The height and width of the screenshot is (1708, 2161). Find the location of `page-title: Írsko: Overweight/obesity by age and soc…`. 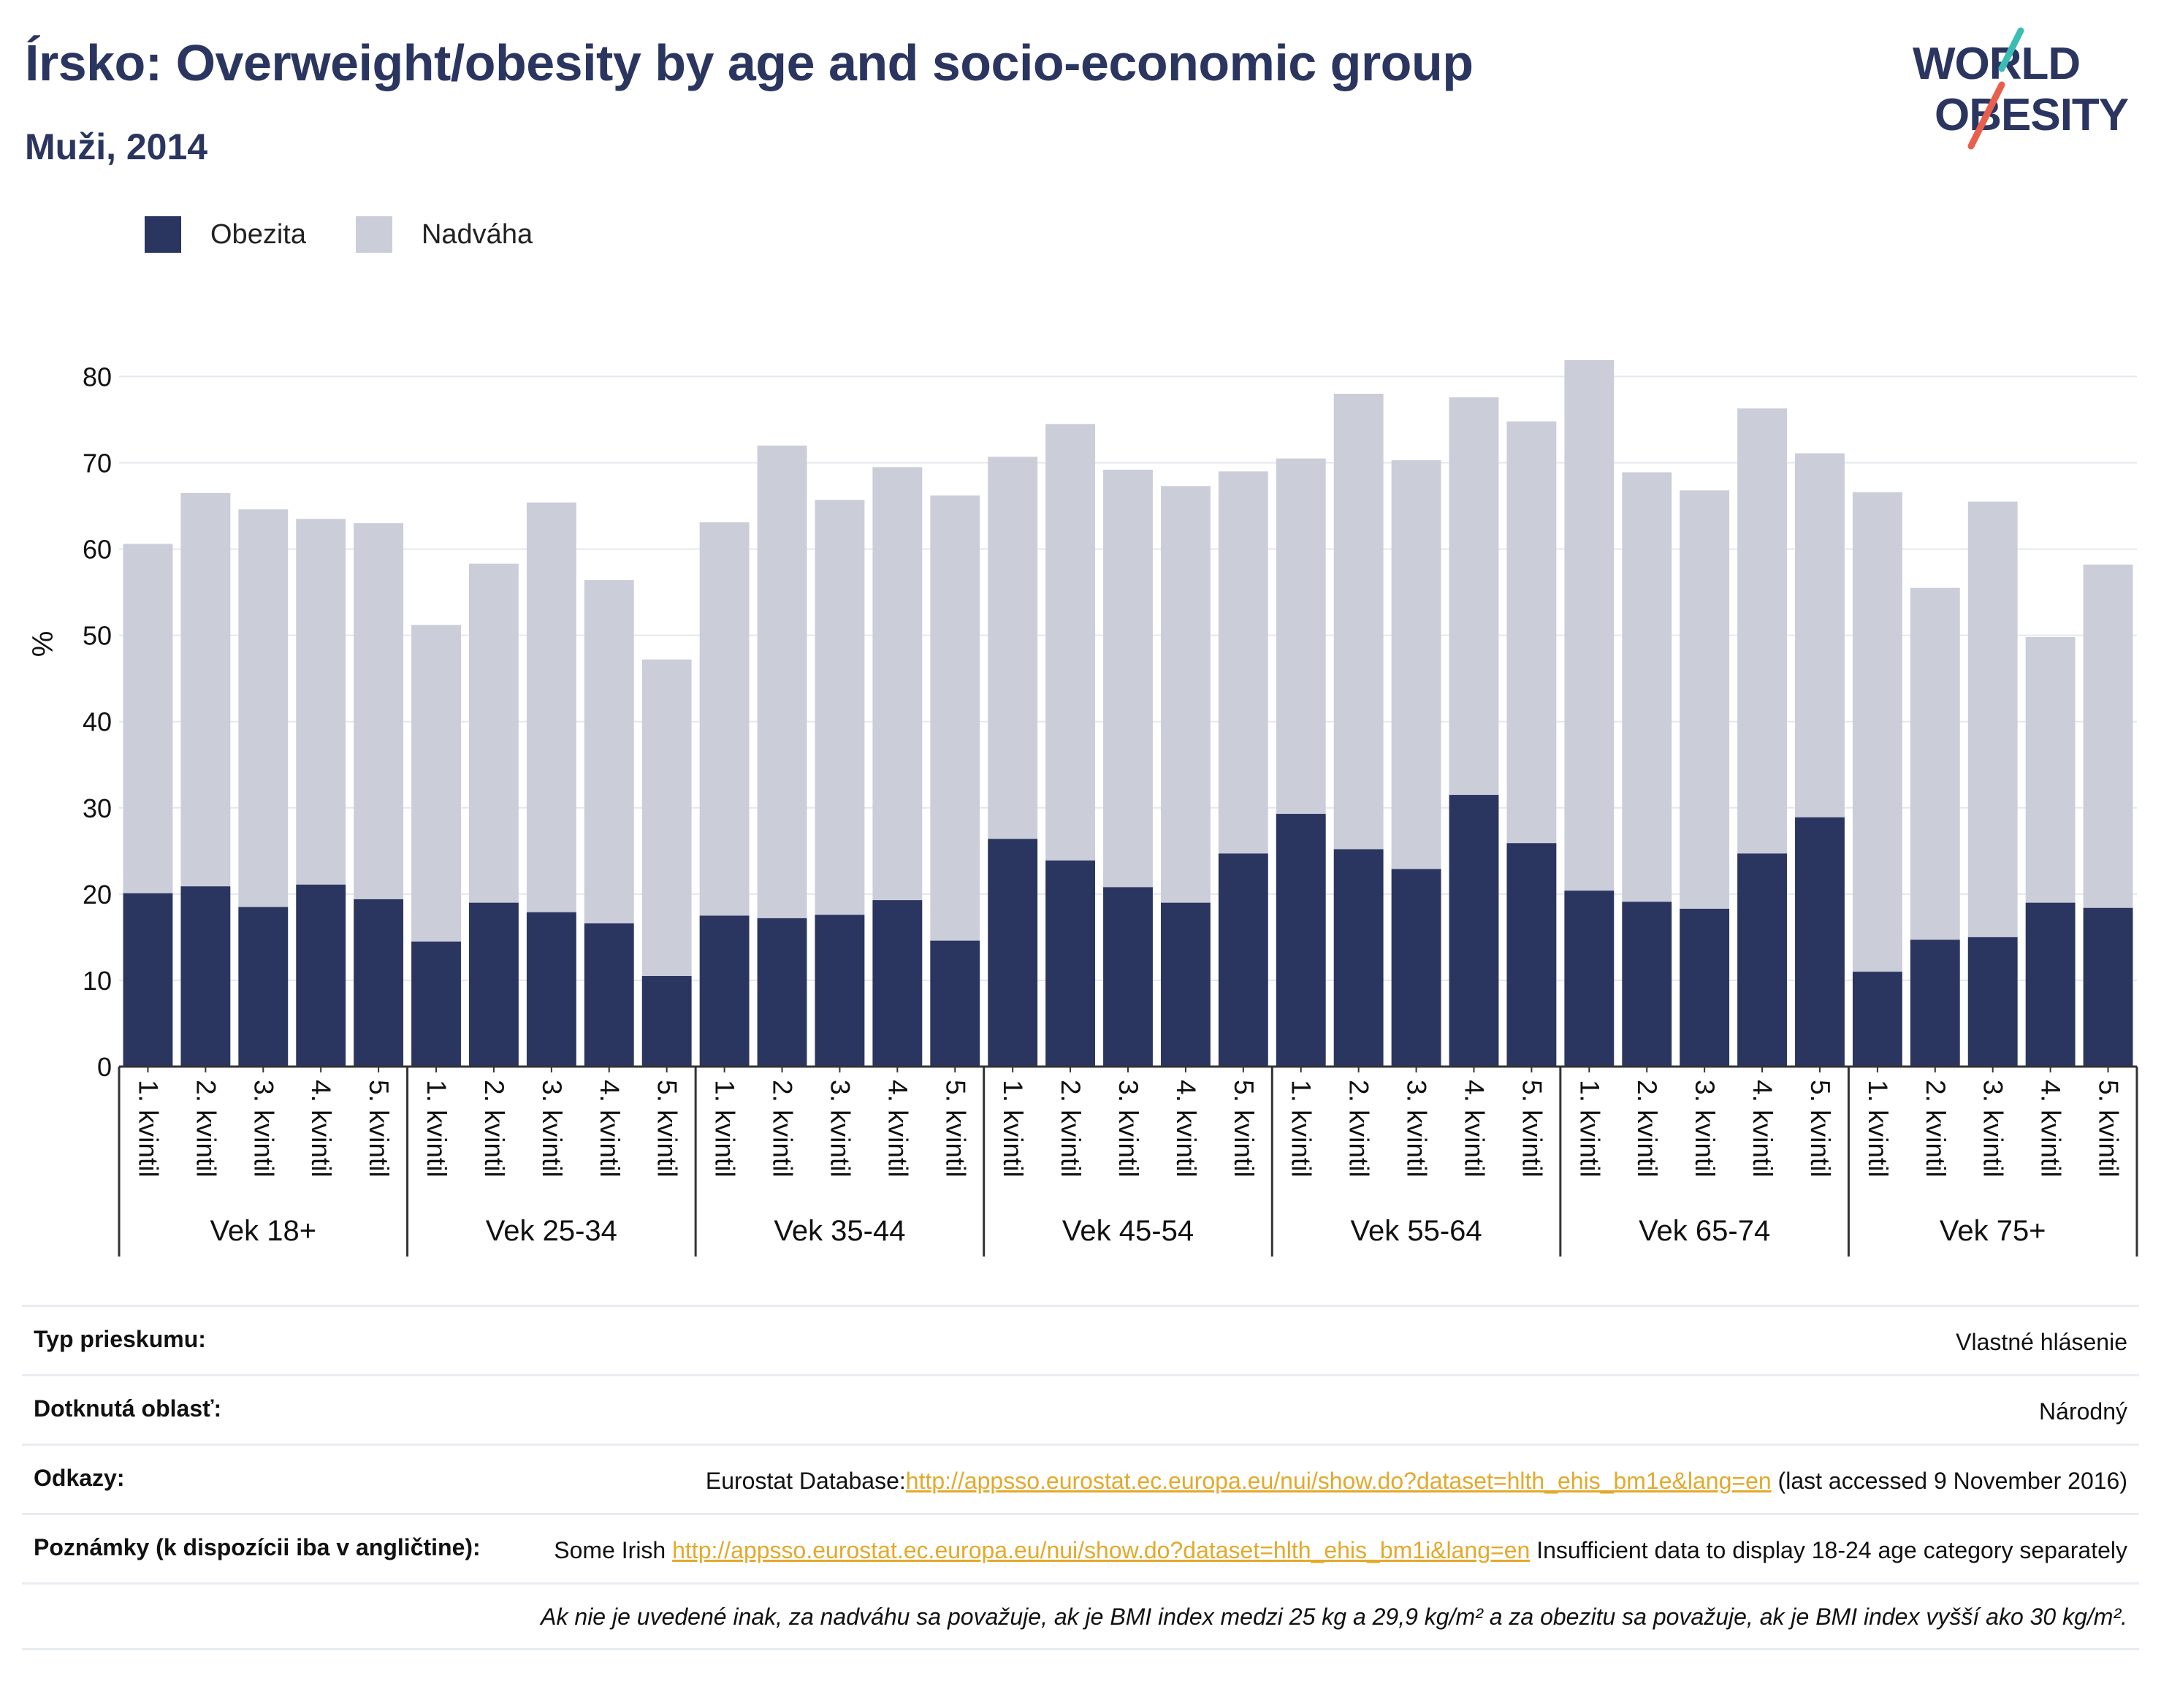

page-title: Írsko: Overweight/obesity by age and soc… is located at coordinates (749, 63).